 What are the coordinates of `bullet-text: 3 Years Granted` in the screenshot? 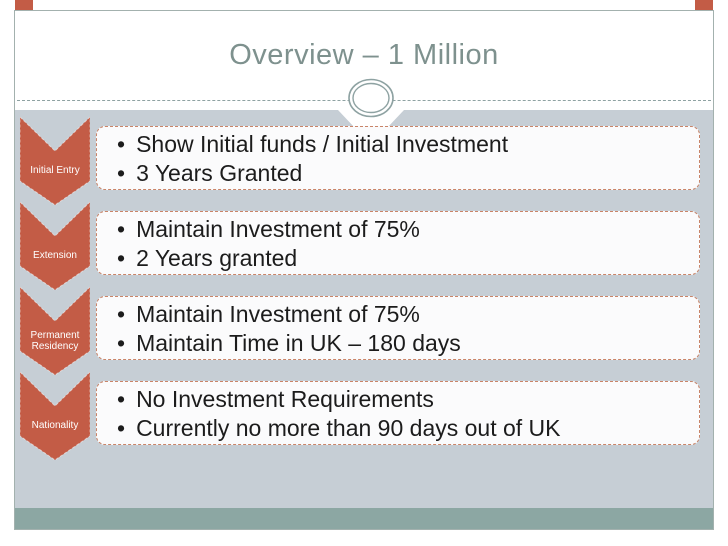 It's located at (219, 173).